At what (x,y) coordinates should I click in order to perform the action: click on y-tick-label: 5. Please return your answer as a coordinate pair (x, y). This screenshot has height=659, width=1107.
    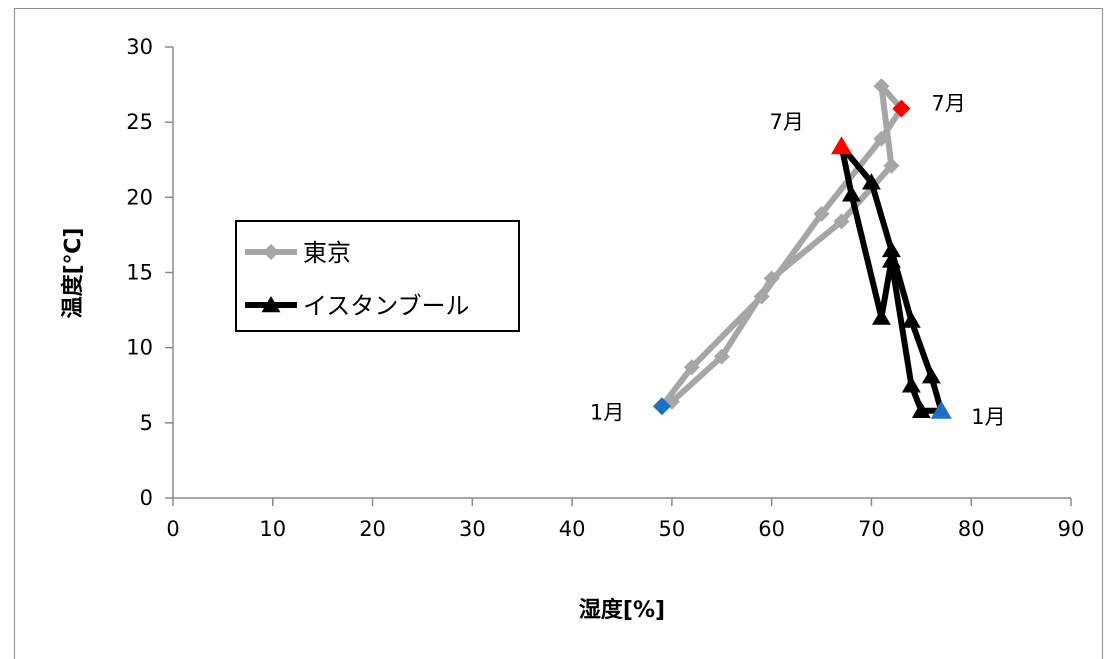
    Looking at the image, I should click on (146, 423).